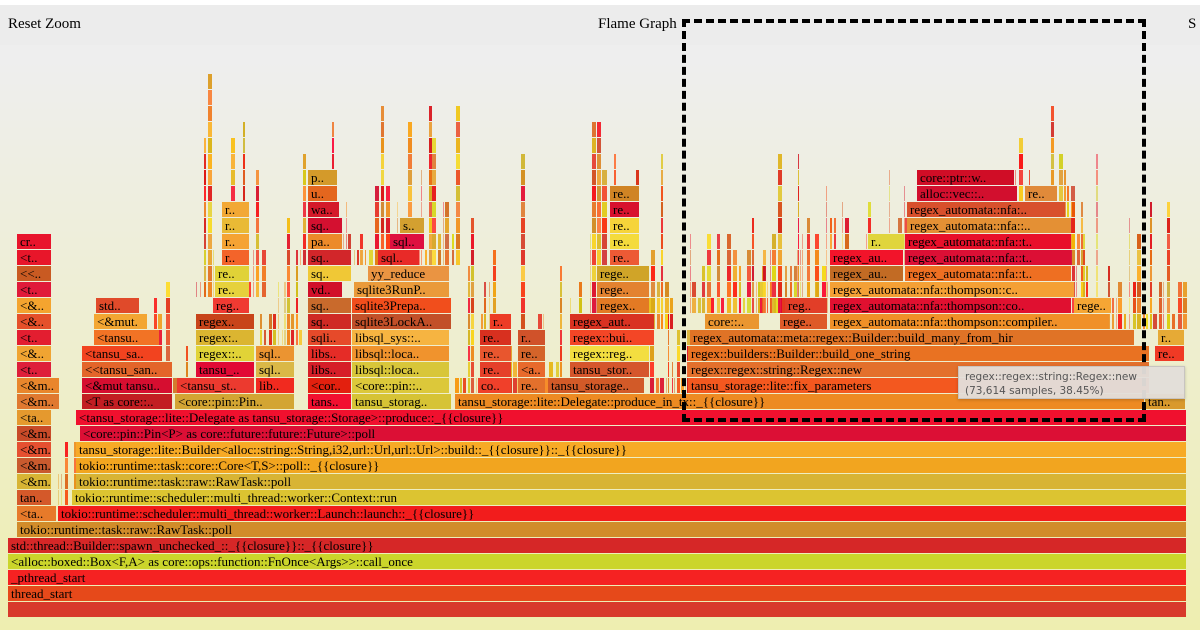 The height and width of the screenshot is (630, 1200). Describe the element at coordinates (596, 385) in the screenshot. I see `flame-frame: tansu_storage..` at that location.